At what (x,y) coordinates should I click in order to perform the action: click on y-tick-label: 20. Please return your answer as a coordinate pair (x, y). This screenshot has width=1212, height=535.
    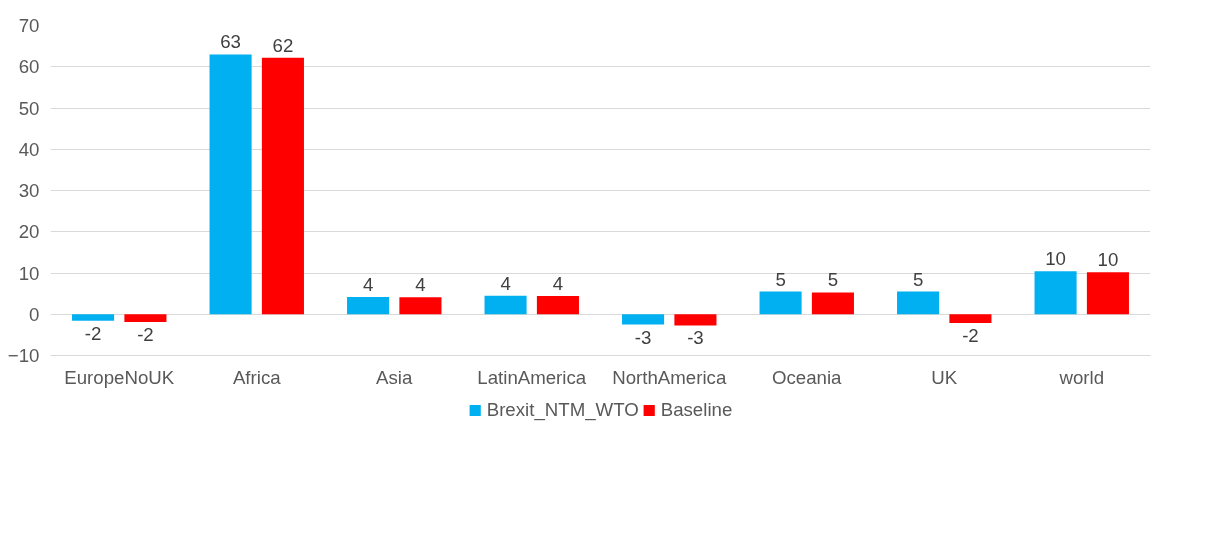
    Looking at the image, I should click on (29, 232).